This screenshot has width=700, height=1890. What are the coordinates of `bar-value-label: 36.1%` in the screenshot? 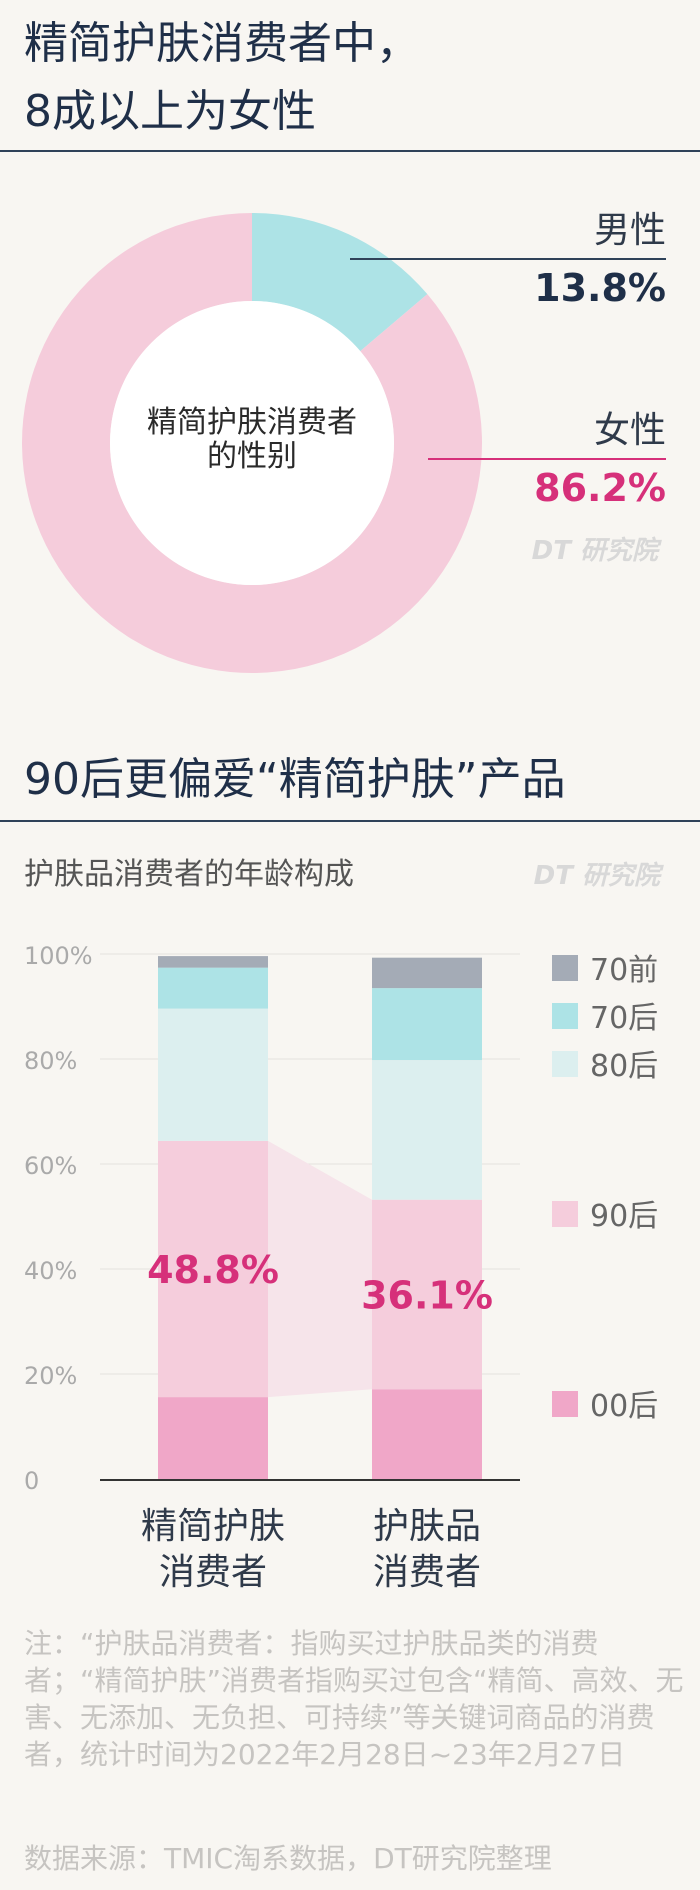 It's located at (427, 1295).